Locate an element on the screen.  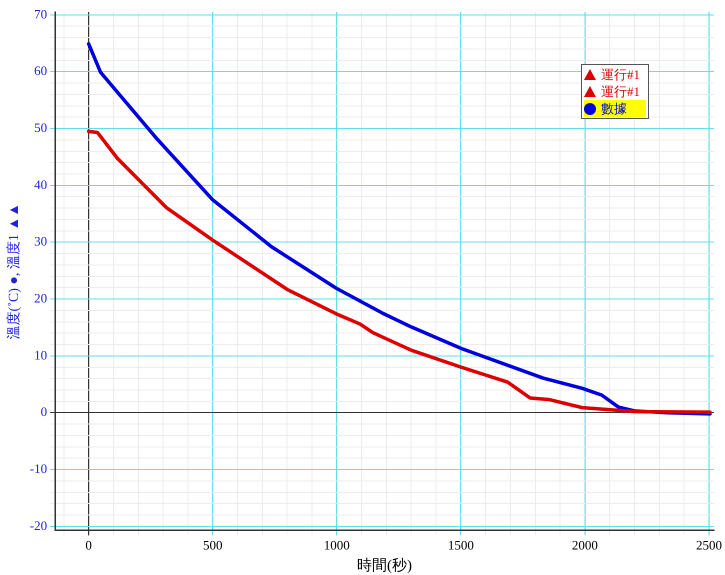
x-tick-label: 1000 is located at coordinates (337, 545).